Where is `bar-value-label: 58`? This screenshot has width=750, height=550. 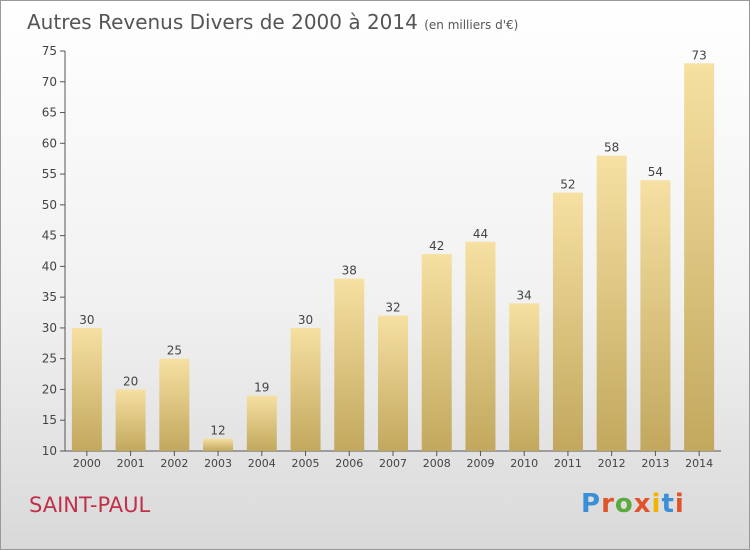 bar-value-label: 58 is located at coordinates (611, 148).